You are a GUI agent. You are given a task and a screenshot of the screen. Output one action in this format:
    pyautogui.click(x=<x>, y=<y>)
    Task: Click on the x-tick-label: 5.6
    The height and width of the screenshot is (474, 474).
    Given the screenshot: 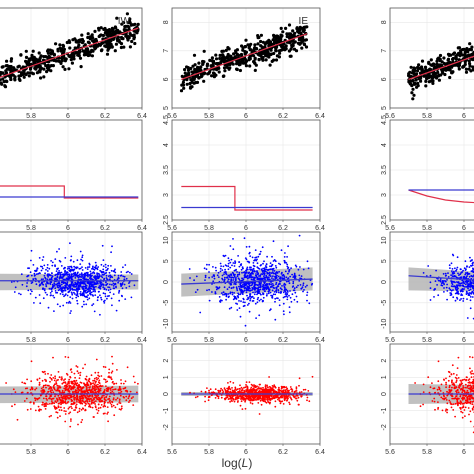 What is the action you would take?
    pyautogui.click(x=172, y=228)
    